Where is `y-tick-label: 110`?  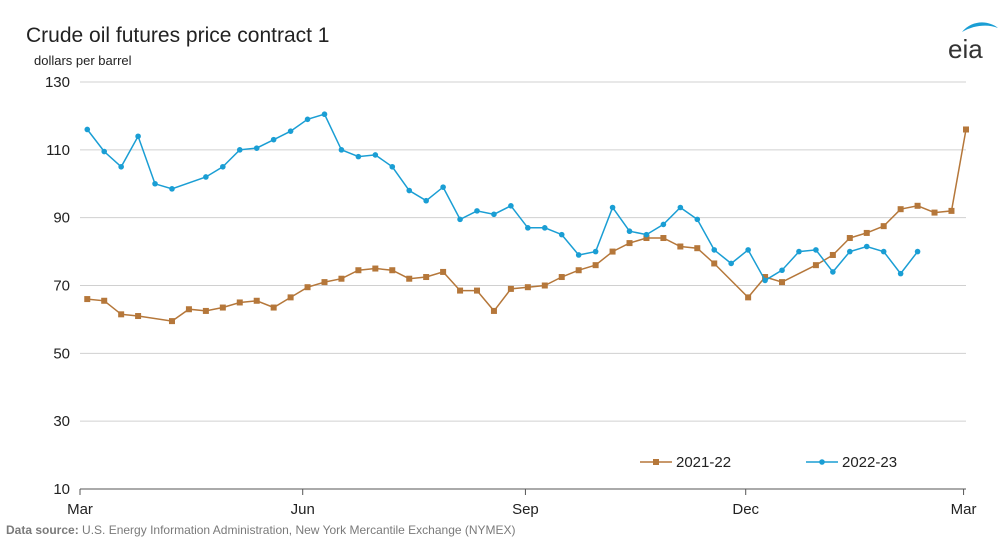
y-tick-label: 110 is located at coordinates (58, 150).